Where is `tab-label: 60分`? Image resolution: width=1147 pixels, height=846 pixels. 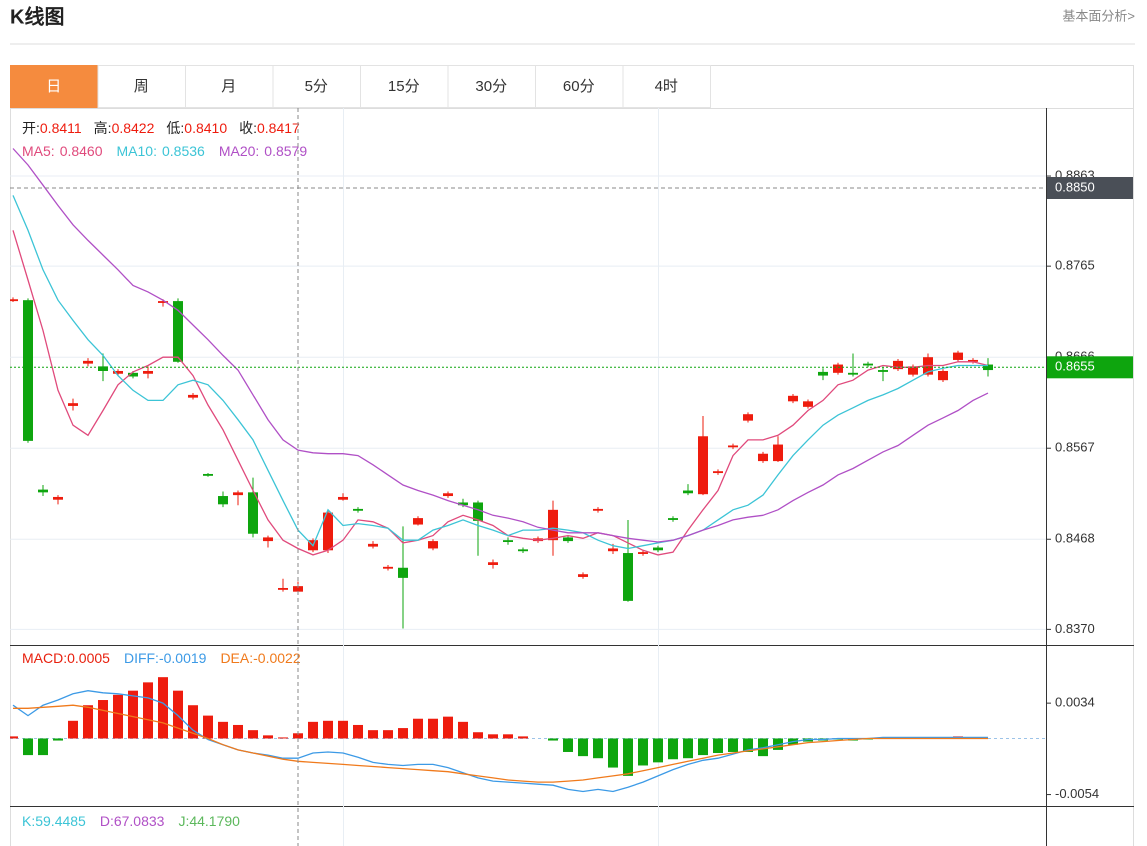
tab-label: 60分 is located at coordinates (579, 86).